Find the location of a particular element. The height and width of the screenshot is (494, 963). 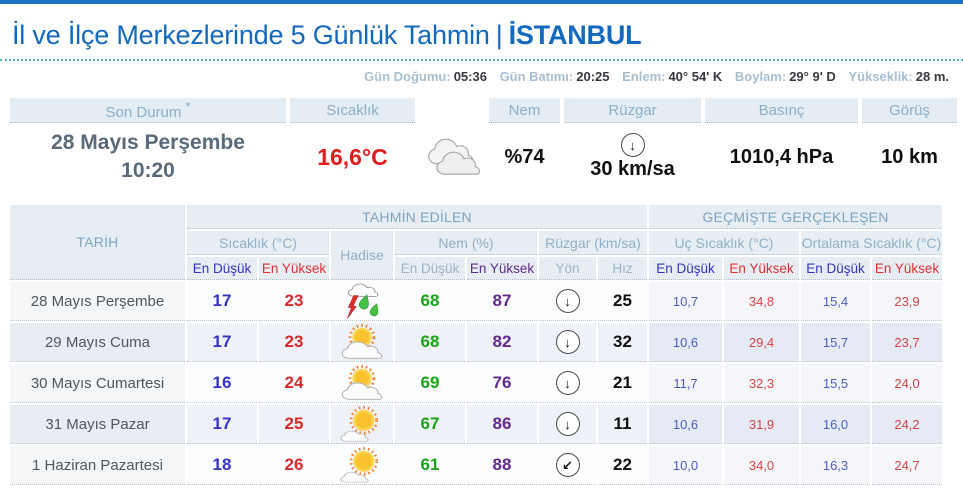

row-ext-max: 34,0 is located at coordinates (761, 465).